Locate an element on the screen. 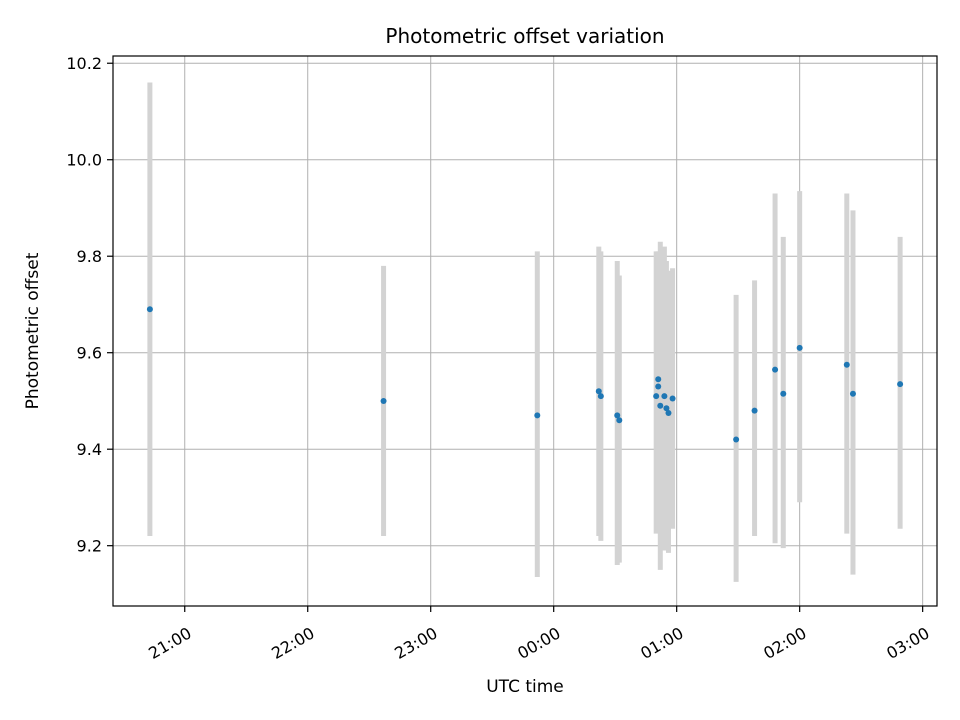 This screenshot has width=960, height=720. y-tick-label: 10.2 is located at coordinates (84, 63).